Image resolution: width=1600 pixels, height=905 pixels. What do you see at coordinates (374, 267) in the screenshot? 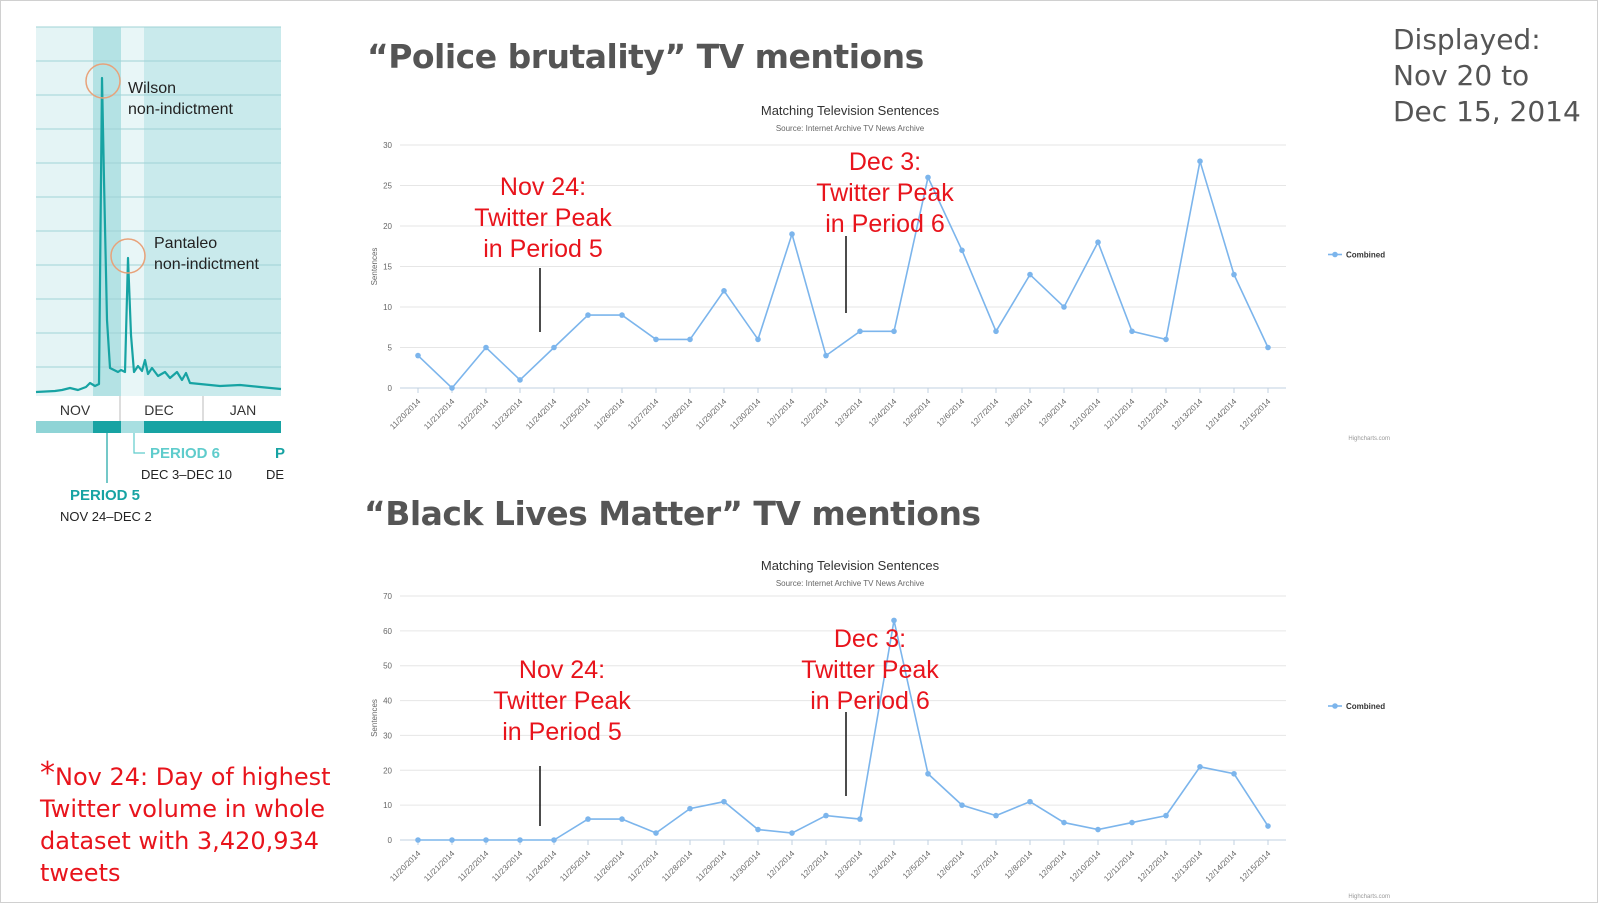
I see `y-axis-label: Sentences` at bounding box center [374, 267].